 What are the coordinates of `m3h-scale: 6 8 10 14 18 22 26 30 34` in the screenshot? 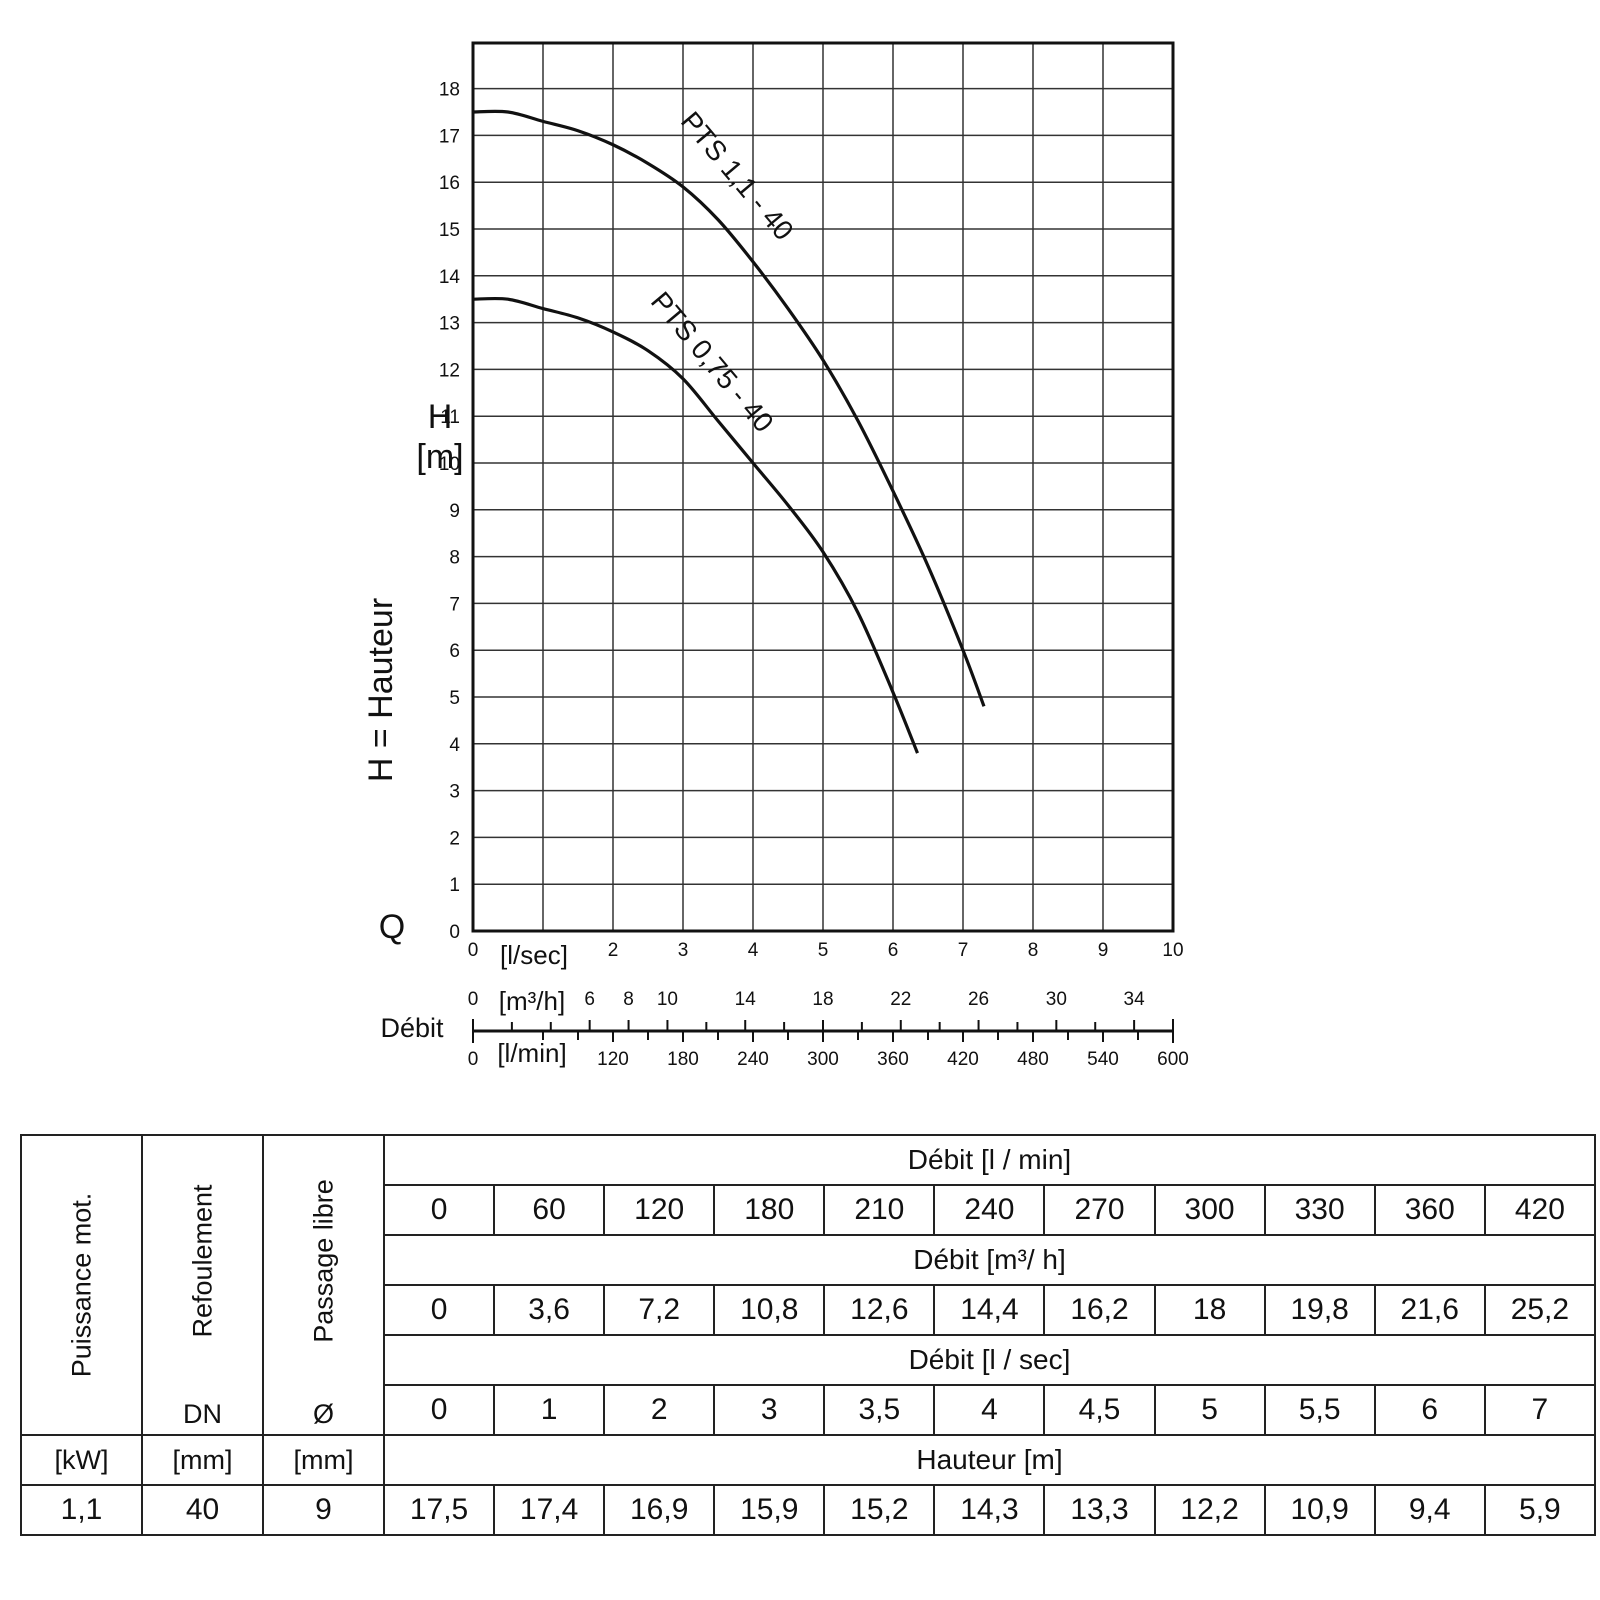 It's located at (842, 1010).